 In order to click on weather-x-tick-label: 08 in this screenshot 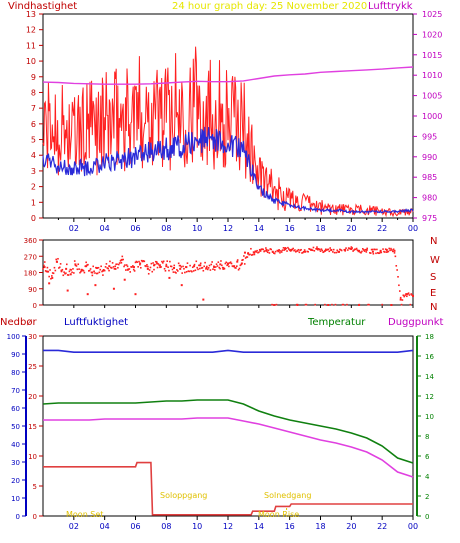, I will do `click(166, 526)`.